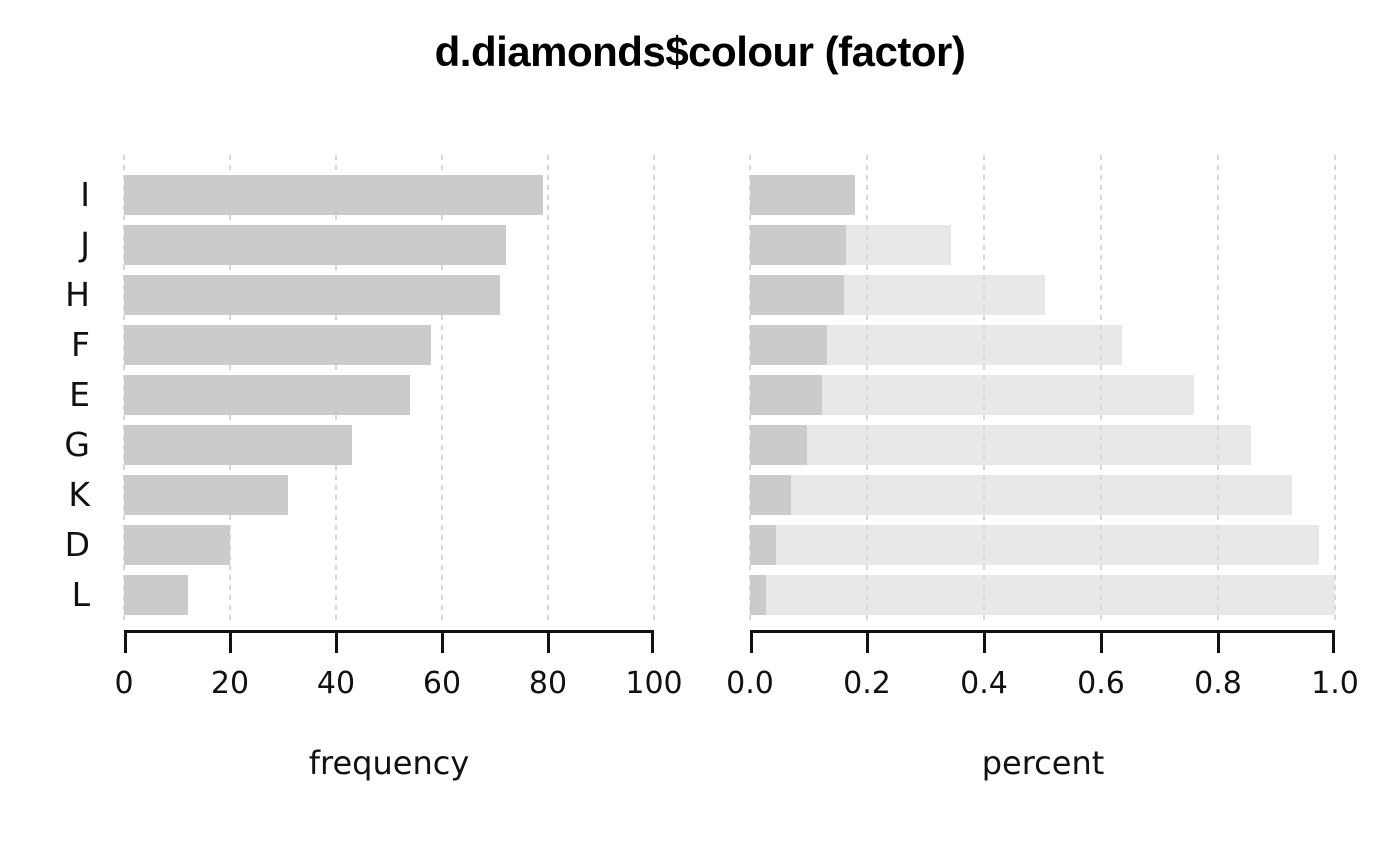  What do you see at coordinates (1335, 683) in the screenshot?
I see `x-tick-label: 1.0` at bounding box center [1335, 683].